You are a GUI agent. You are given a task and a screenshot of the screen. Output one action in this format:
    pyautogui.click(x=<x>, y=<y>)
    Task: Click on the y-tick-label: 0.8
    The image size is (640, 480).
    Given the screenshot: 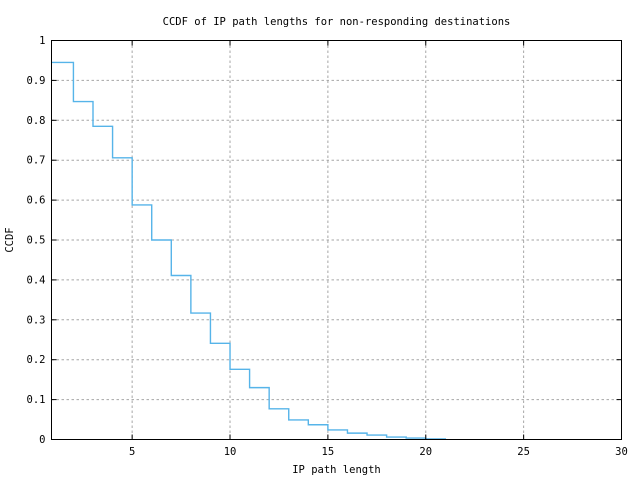 What is the action you would take?
    pyautogui.click(x=36, y=121)
    